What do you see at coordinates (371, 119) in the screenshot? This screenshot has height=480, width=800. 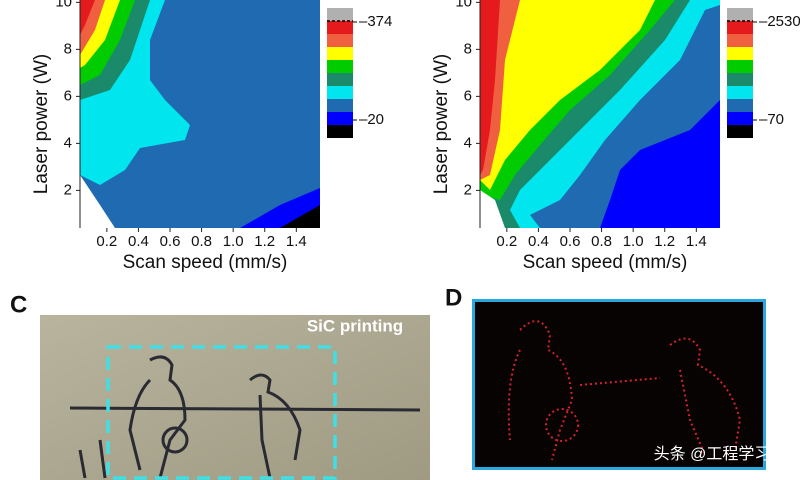 I see `colorbar-label: –20` at bounding box center [371, 119].